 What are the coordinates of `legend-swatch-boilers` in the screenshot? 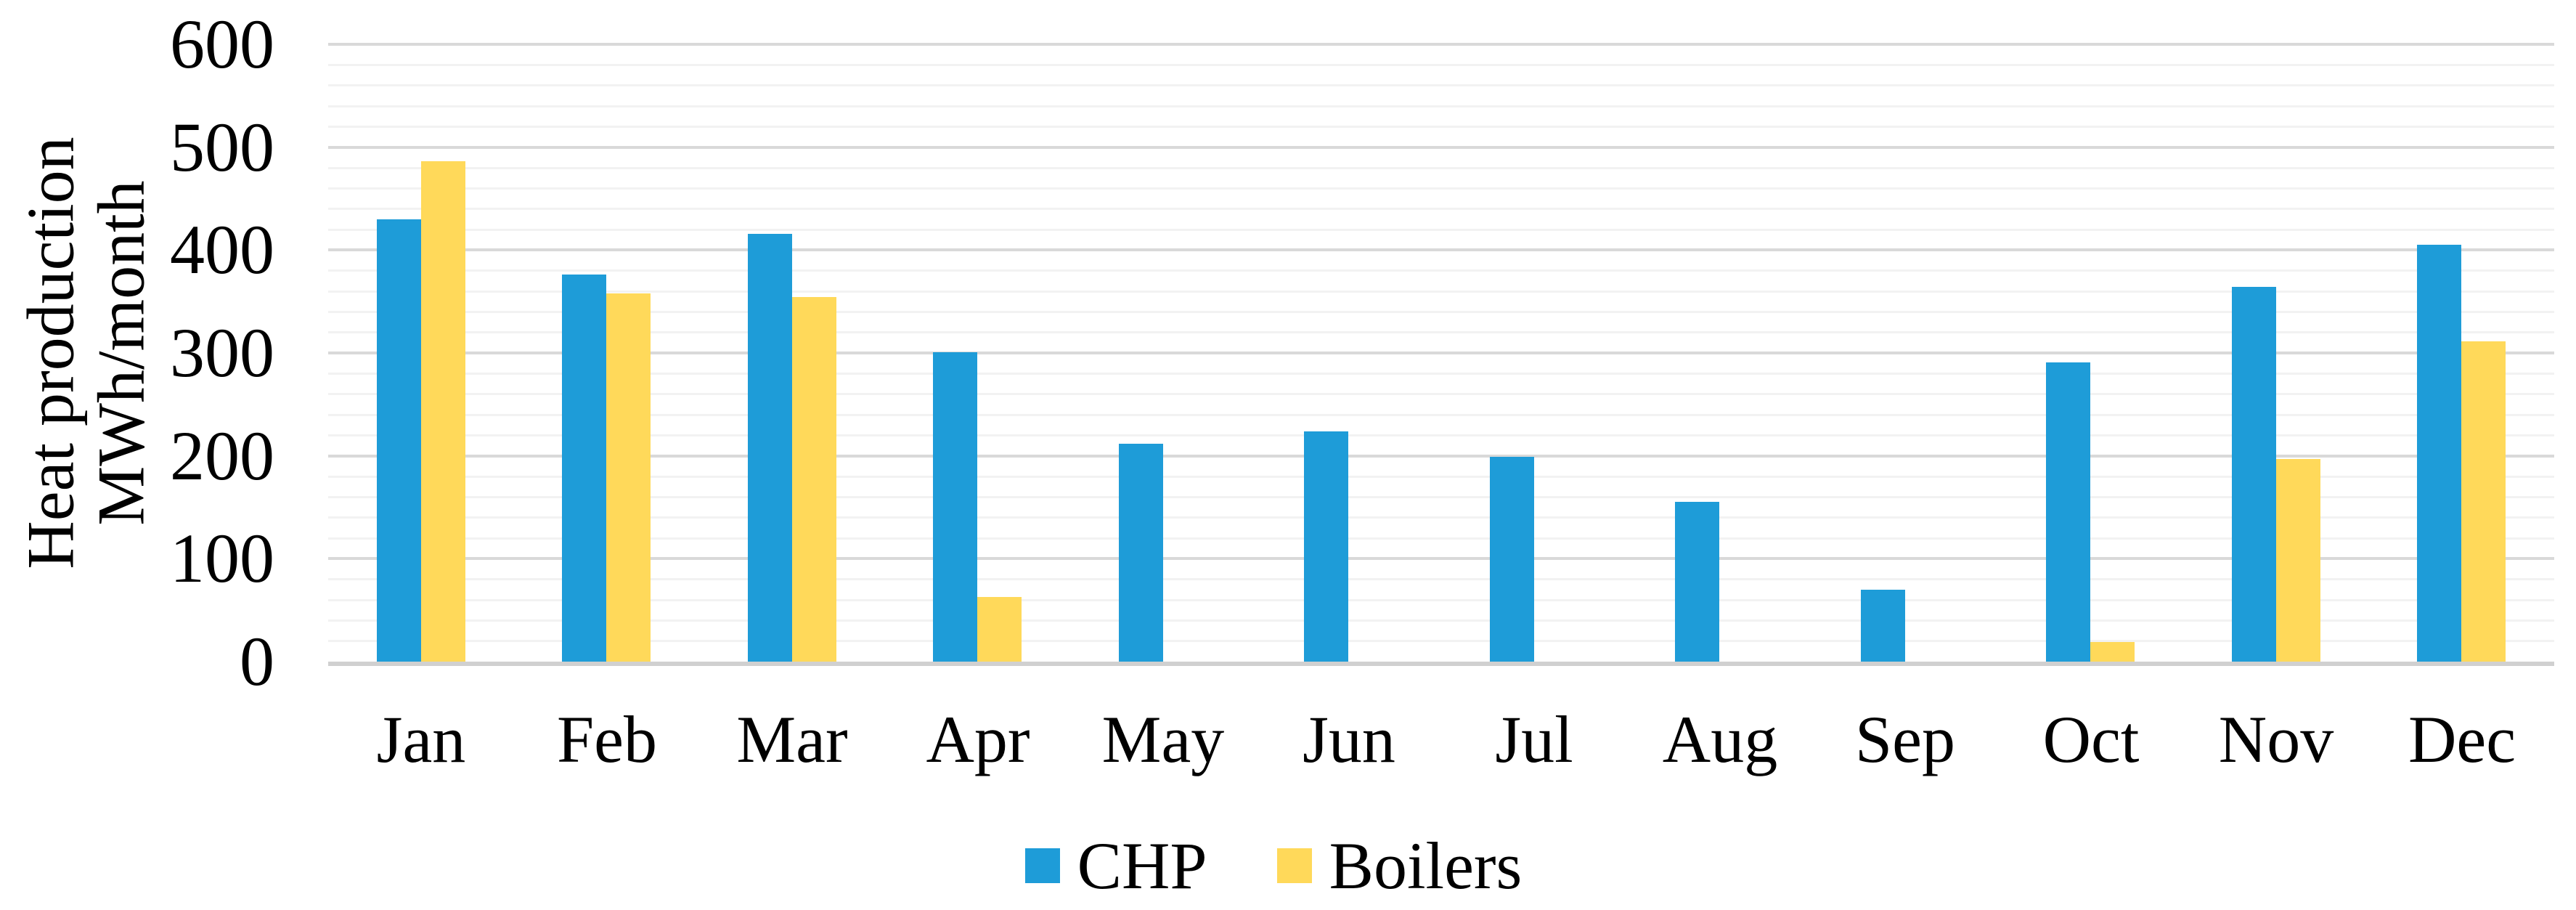 It's located at (1294, 865).